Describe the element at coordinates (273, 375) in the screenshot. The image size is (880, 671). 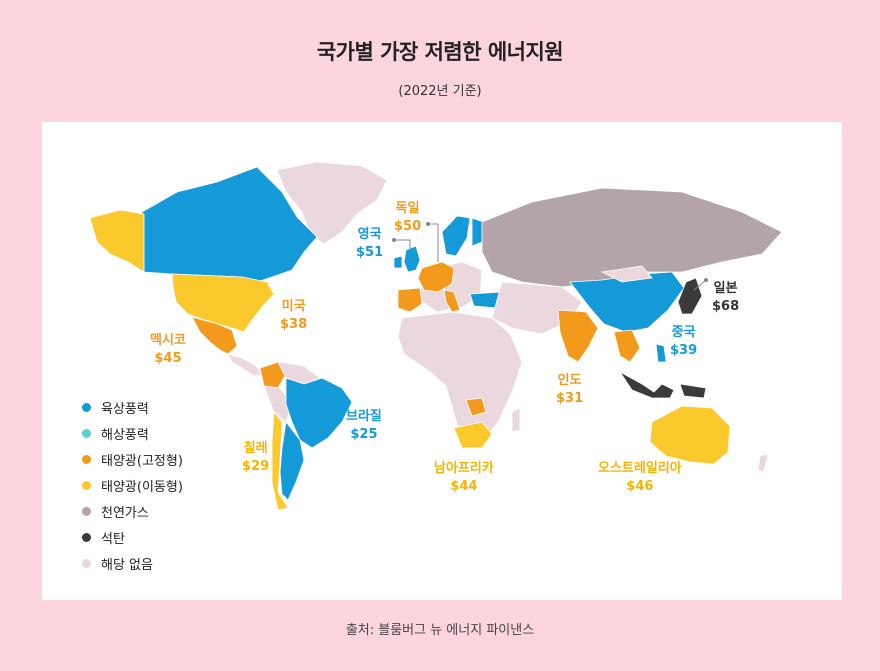
I see `region-colombia` at that location.